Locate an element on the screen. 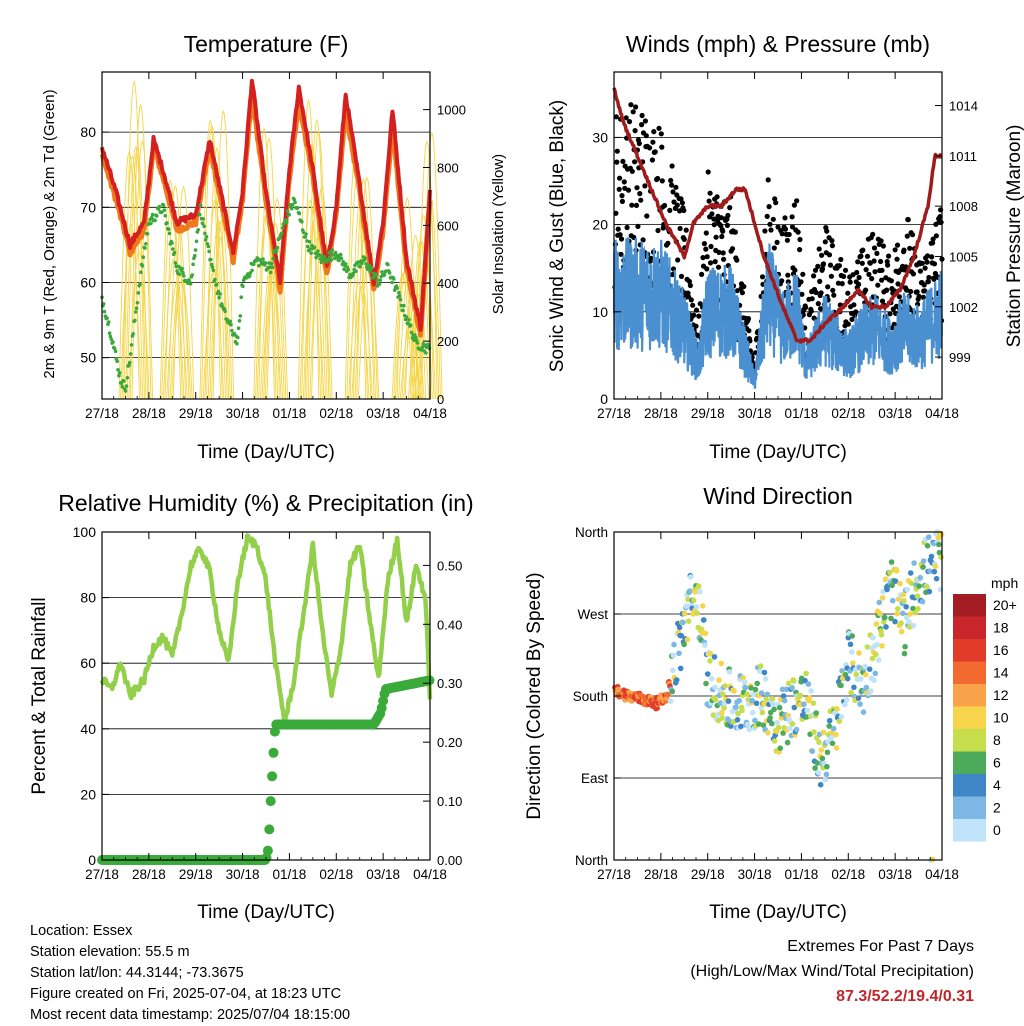  solar-y-label: Solar Insolation (Yellow) is located at coordinates (498, 234).